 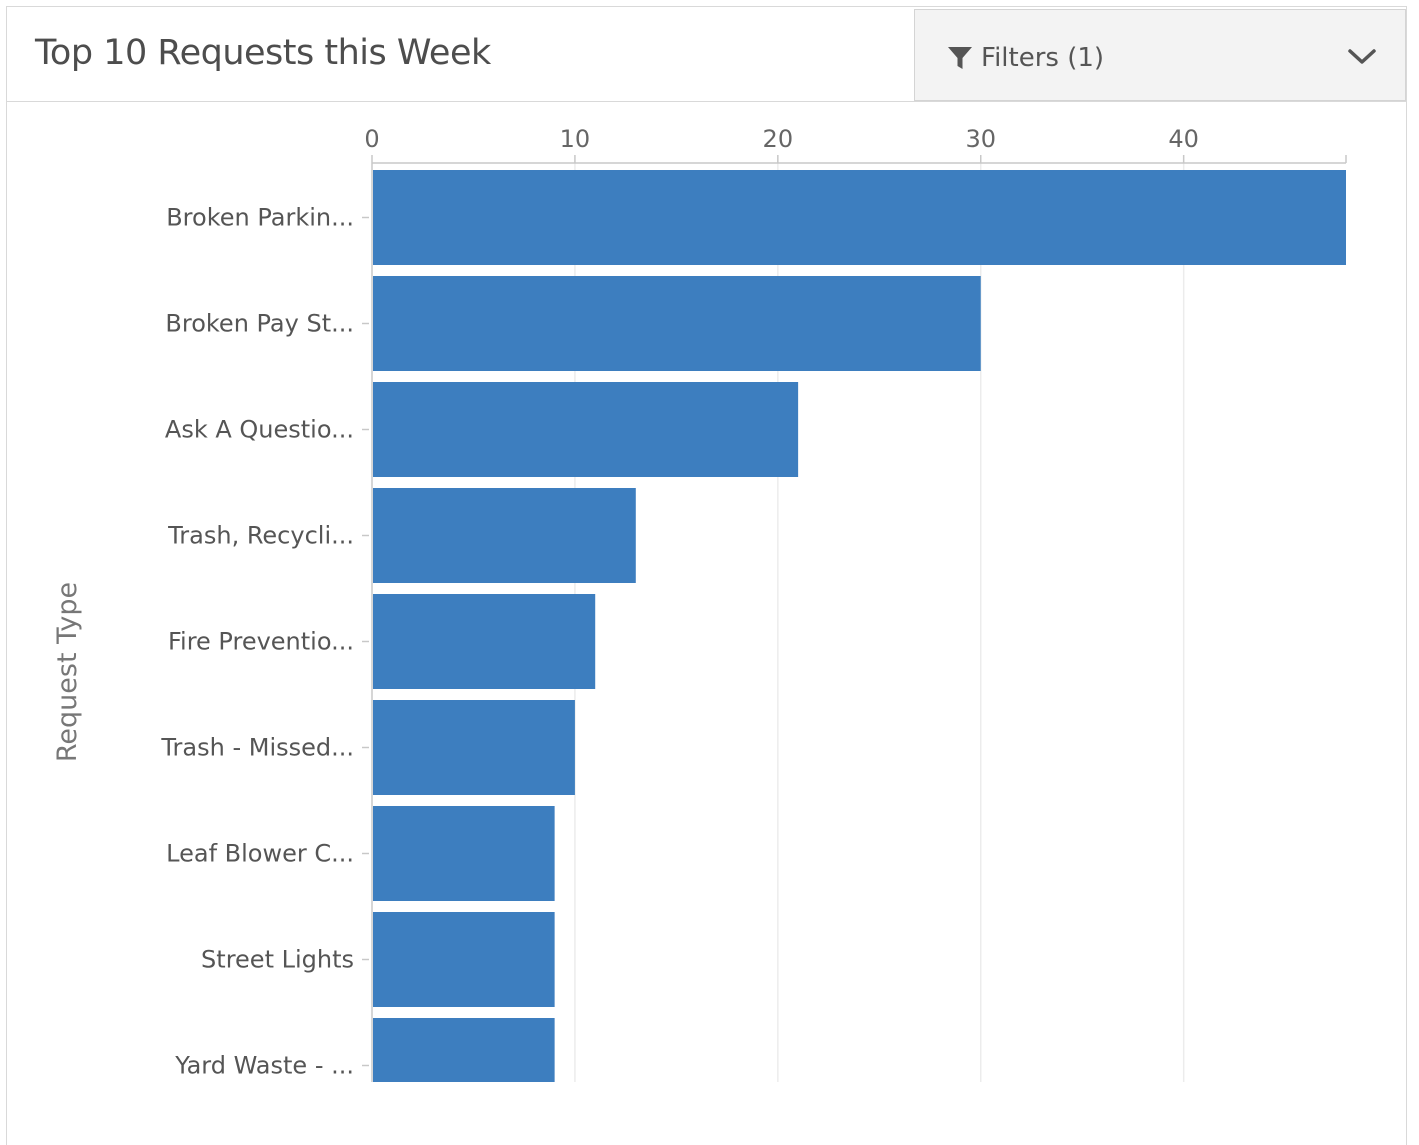 I want to click on x-tick-label: 0, so click(x=371, y=139).